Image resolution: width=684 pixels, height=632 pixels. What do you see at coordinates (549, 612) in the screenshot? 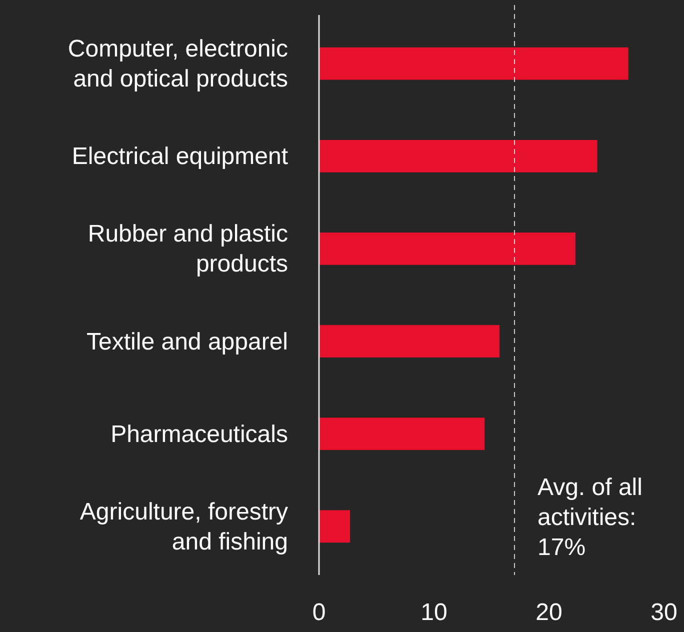
I see `x-tick-label: 20` at bounding box center [549, 612].